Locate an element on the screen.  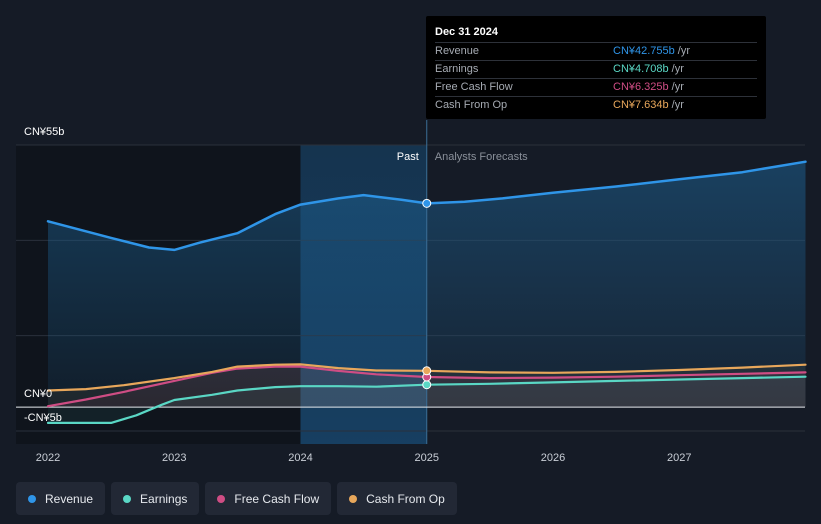
tooltip-row-value: CN¥6.325b is located at coordinates (641, 87).